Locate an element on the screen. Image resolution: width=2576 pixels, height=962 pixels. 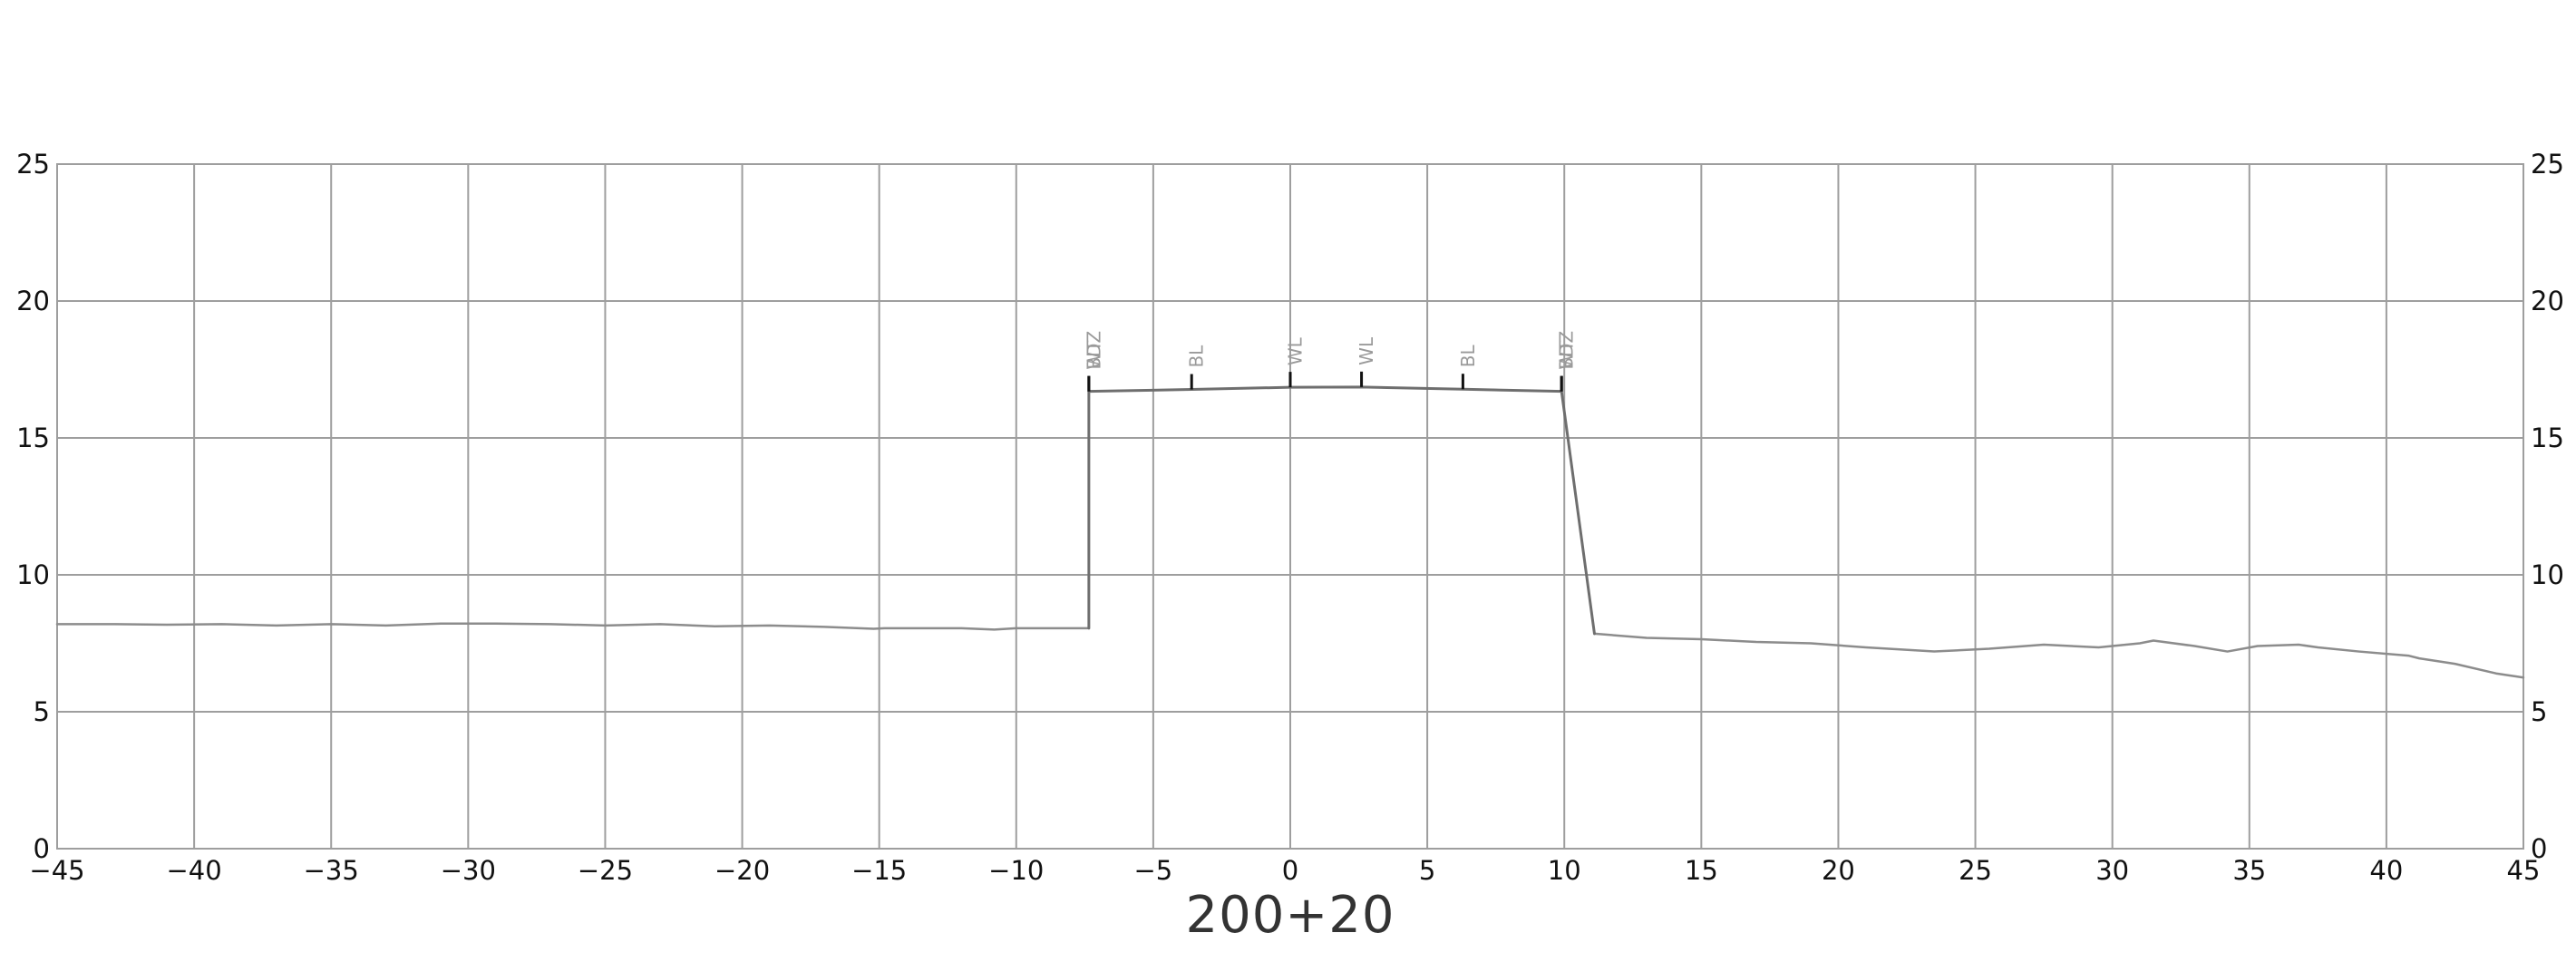
x-tick-label: 15 is located at coordinates (1701, 870).